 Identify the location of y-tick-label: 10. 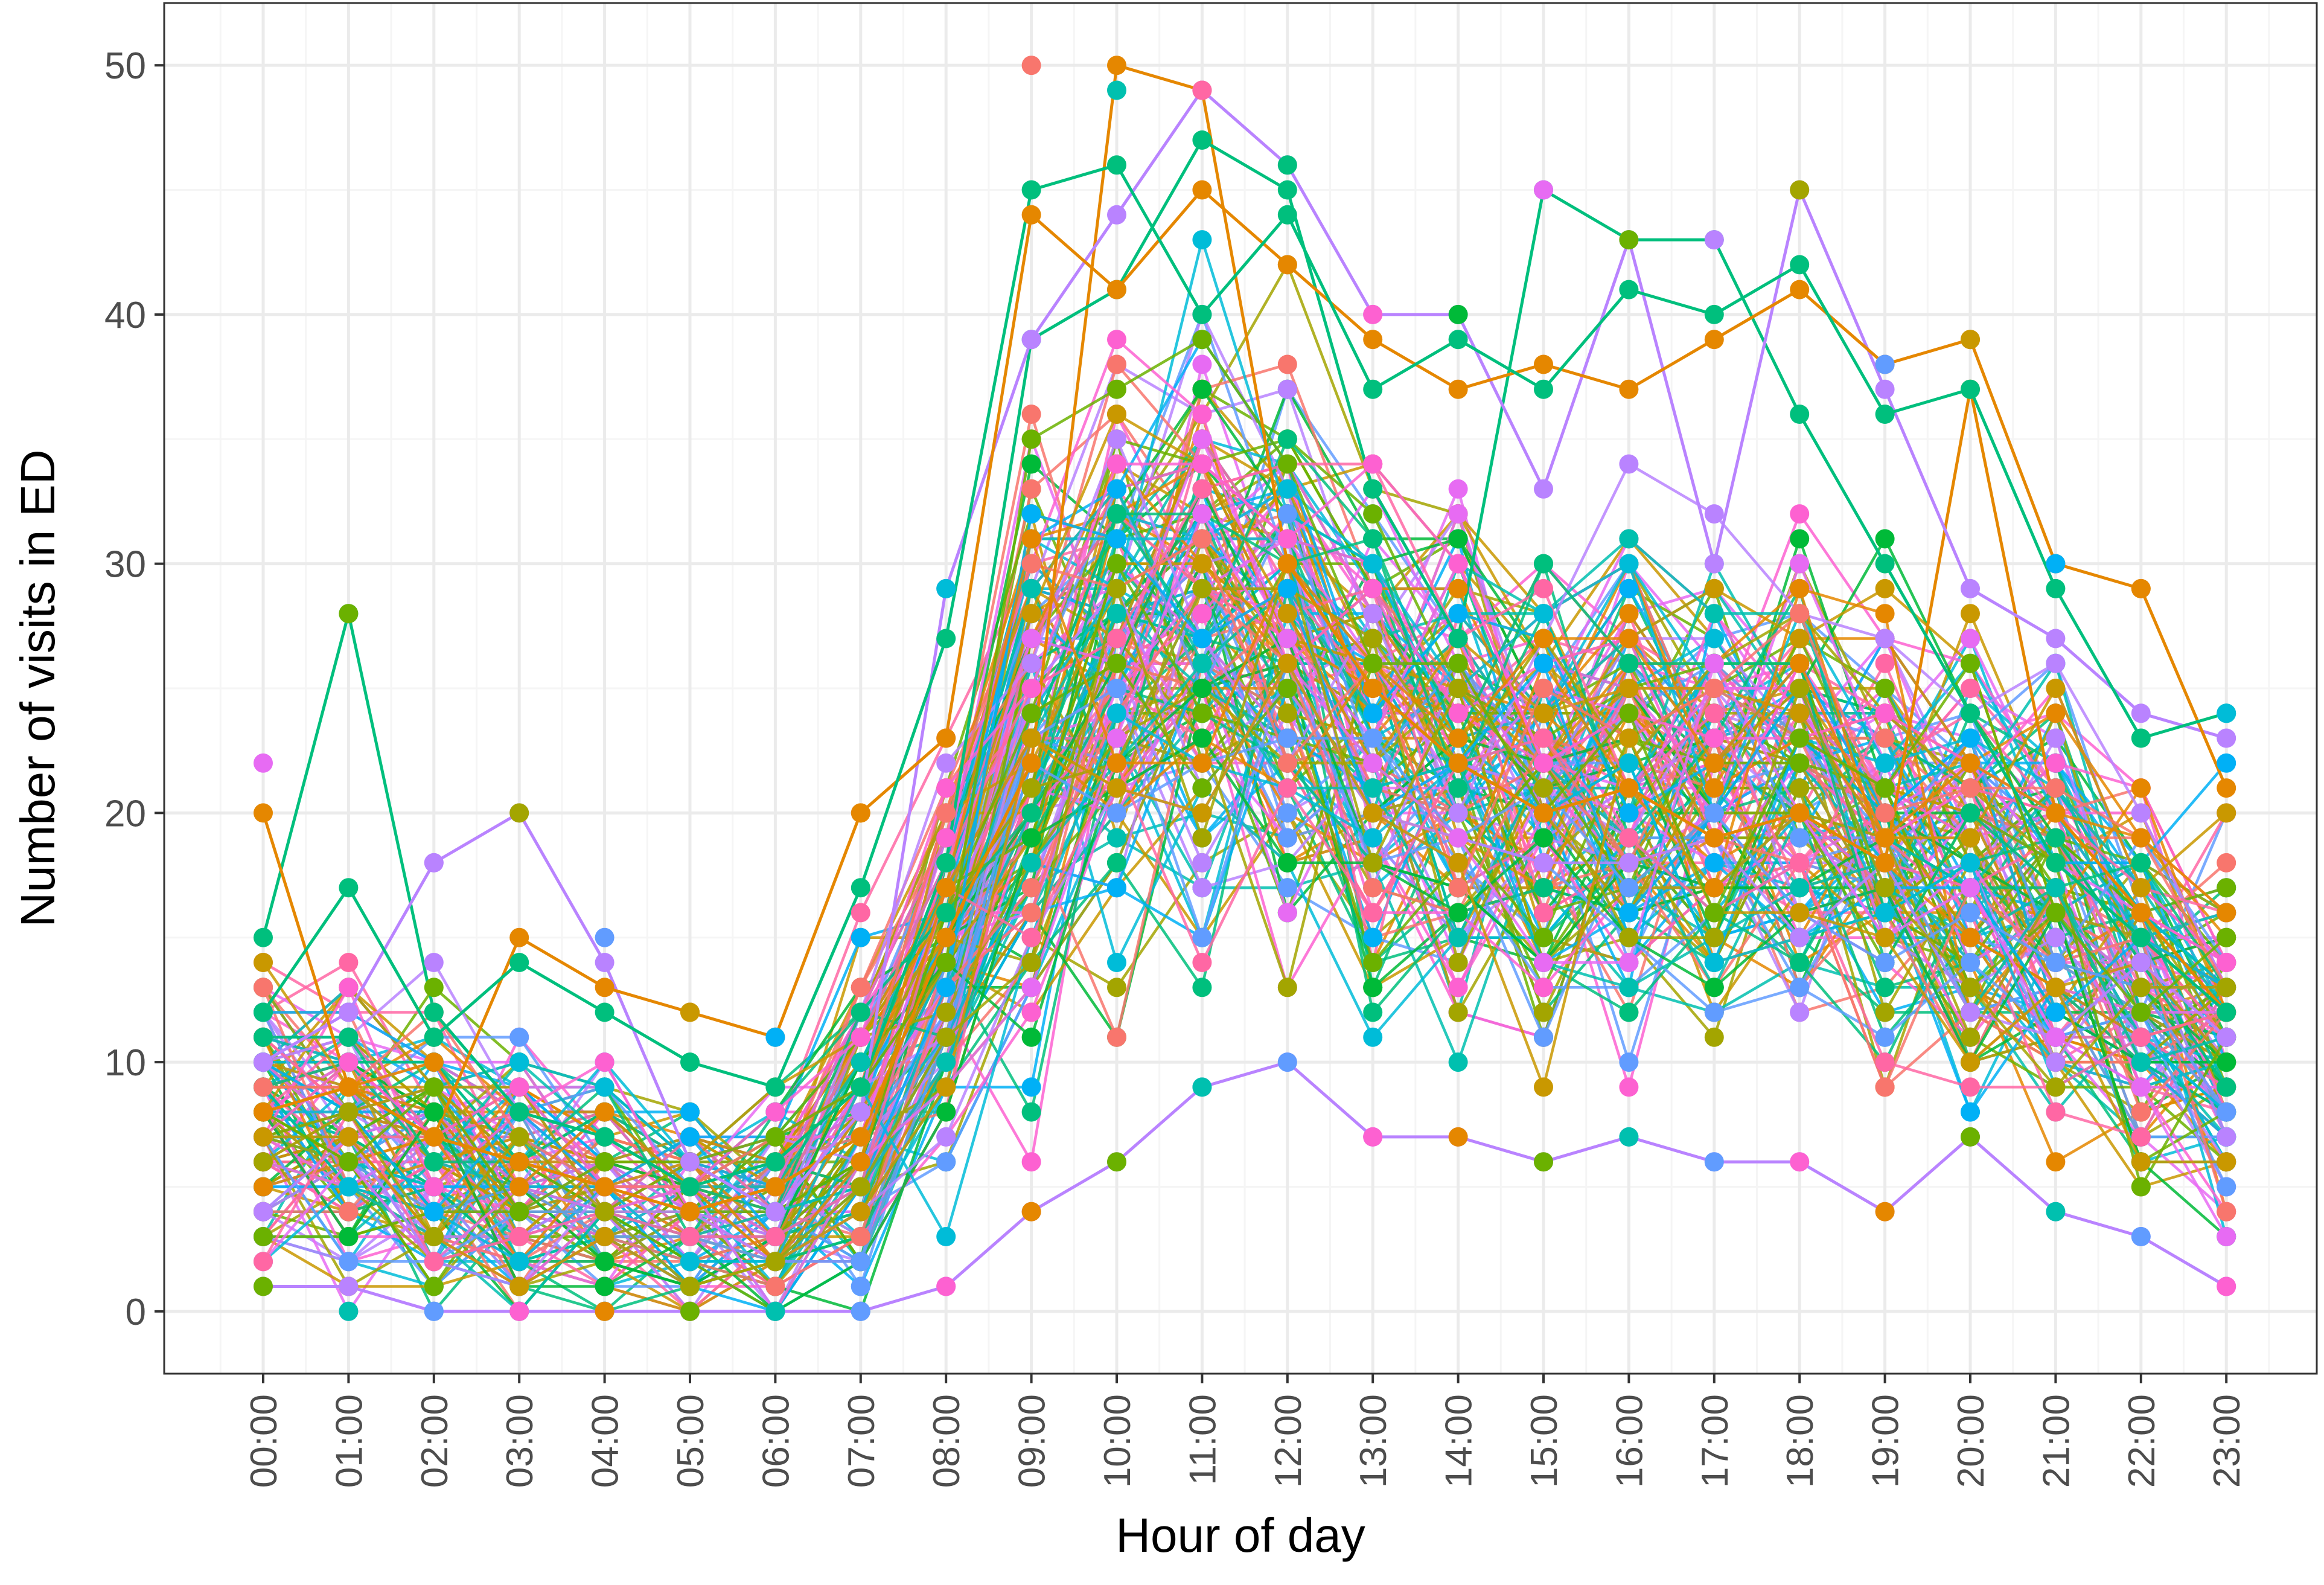
(125, 1063).